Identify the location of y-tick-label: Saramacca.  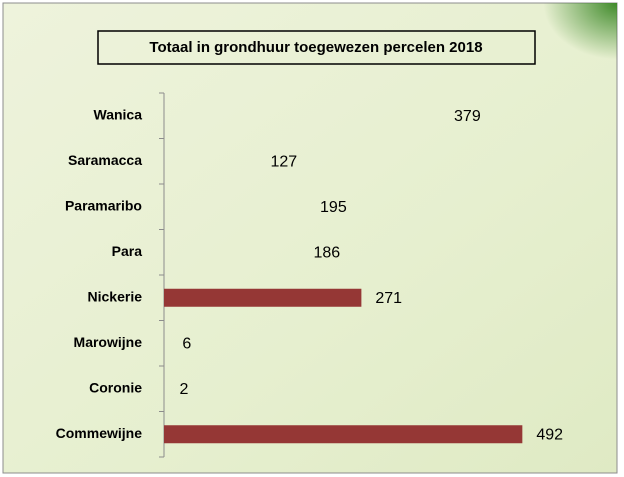
(105, 160).